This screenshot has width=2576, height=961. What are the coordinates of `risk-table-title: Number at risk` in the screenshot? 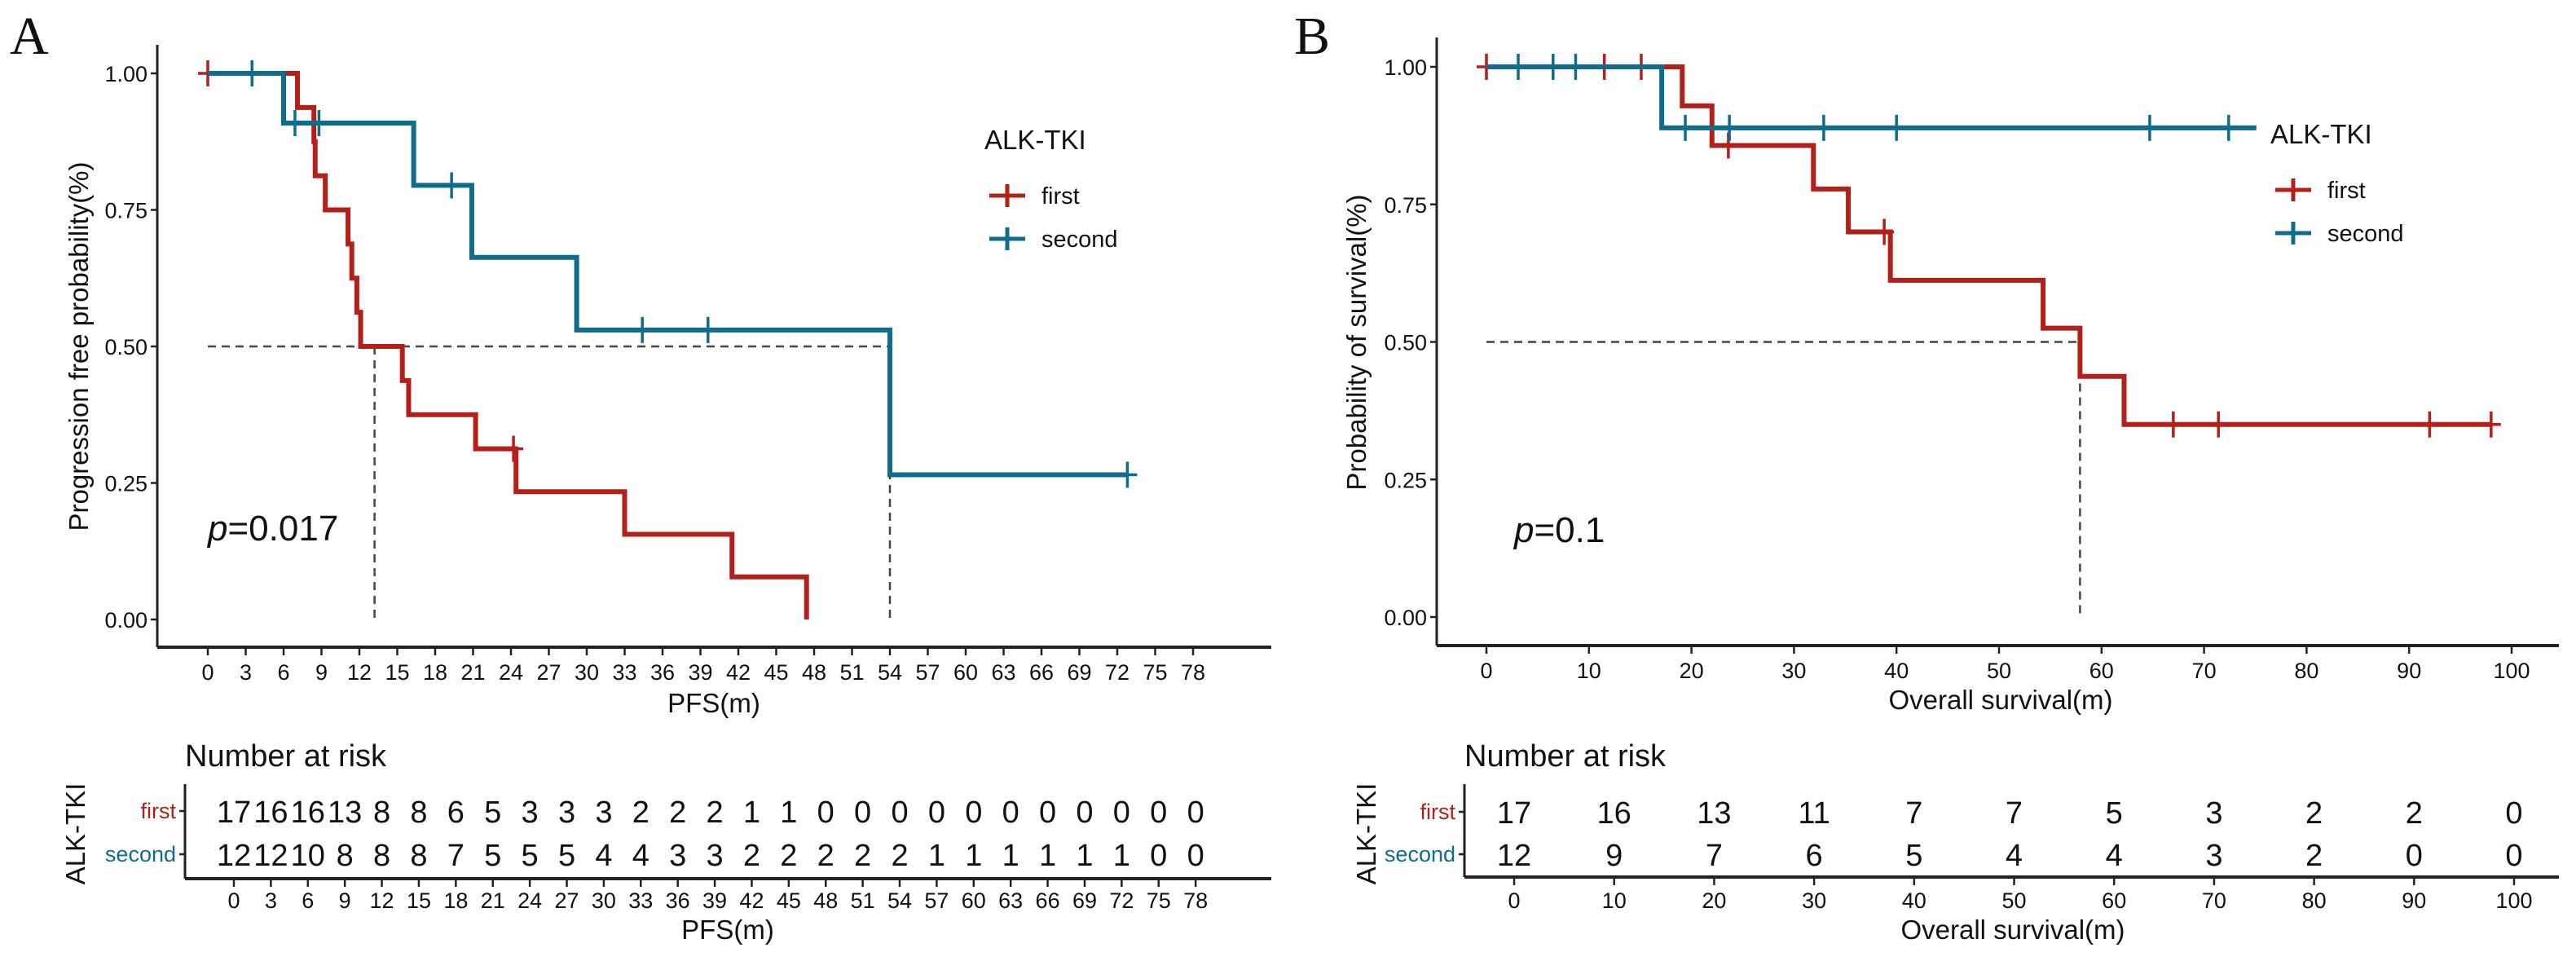 It's located at (1565, 756).